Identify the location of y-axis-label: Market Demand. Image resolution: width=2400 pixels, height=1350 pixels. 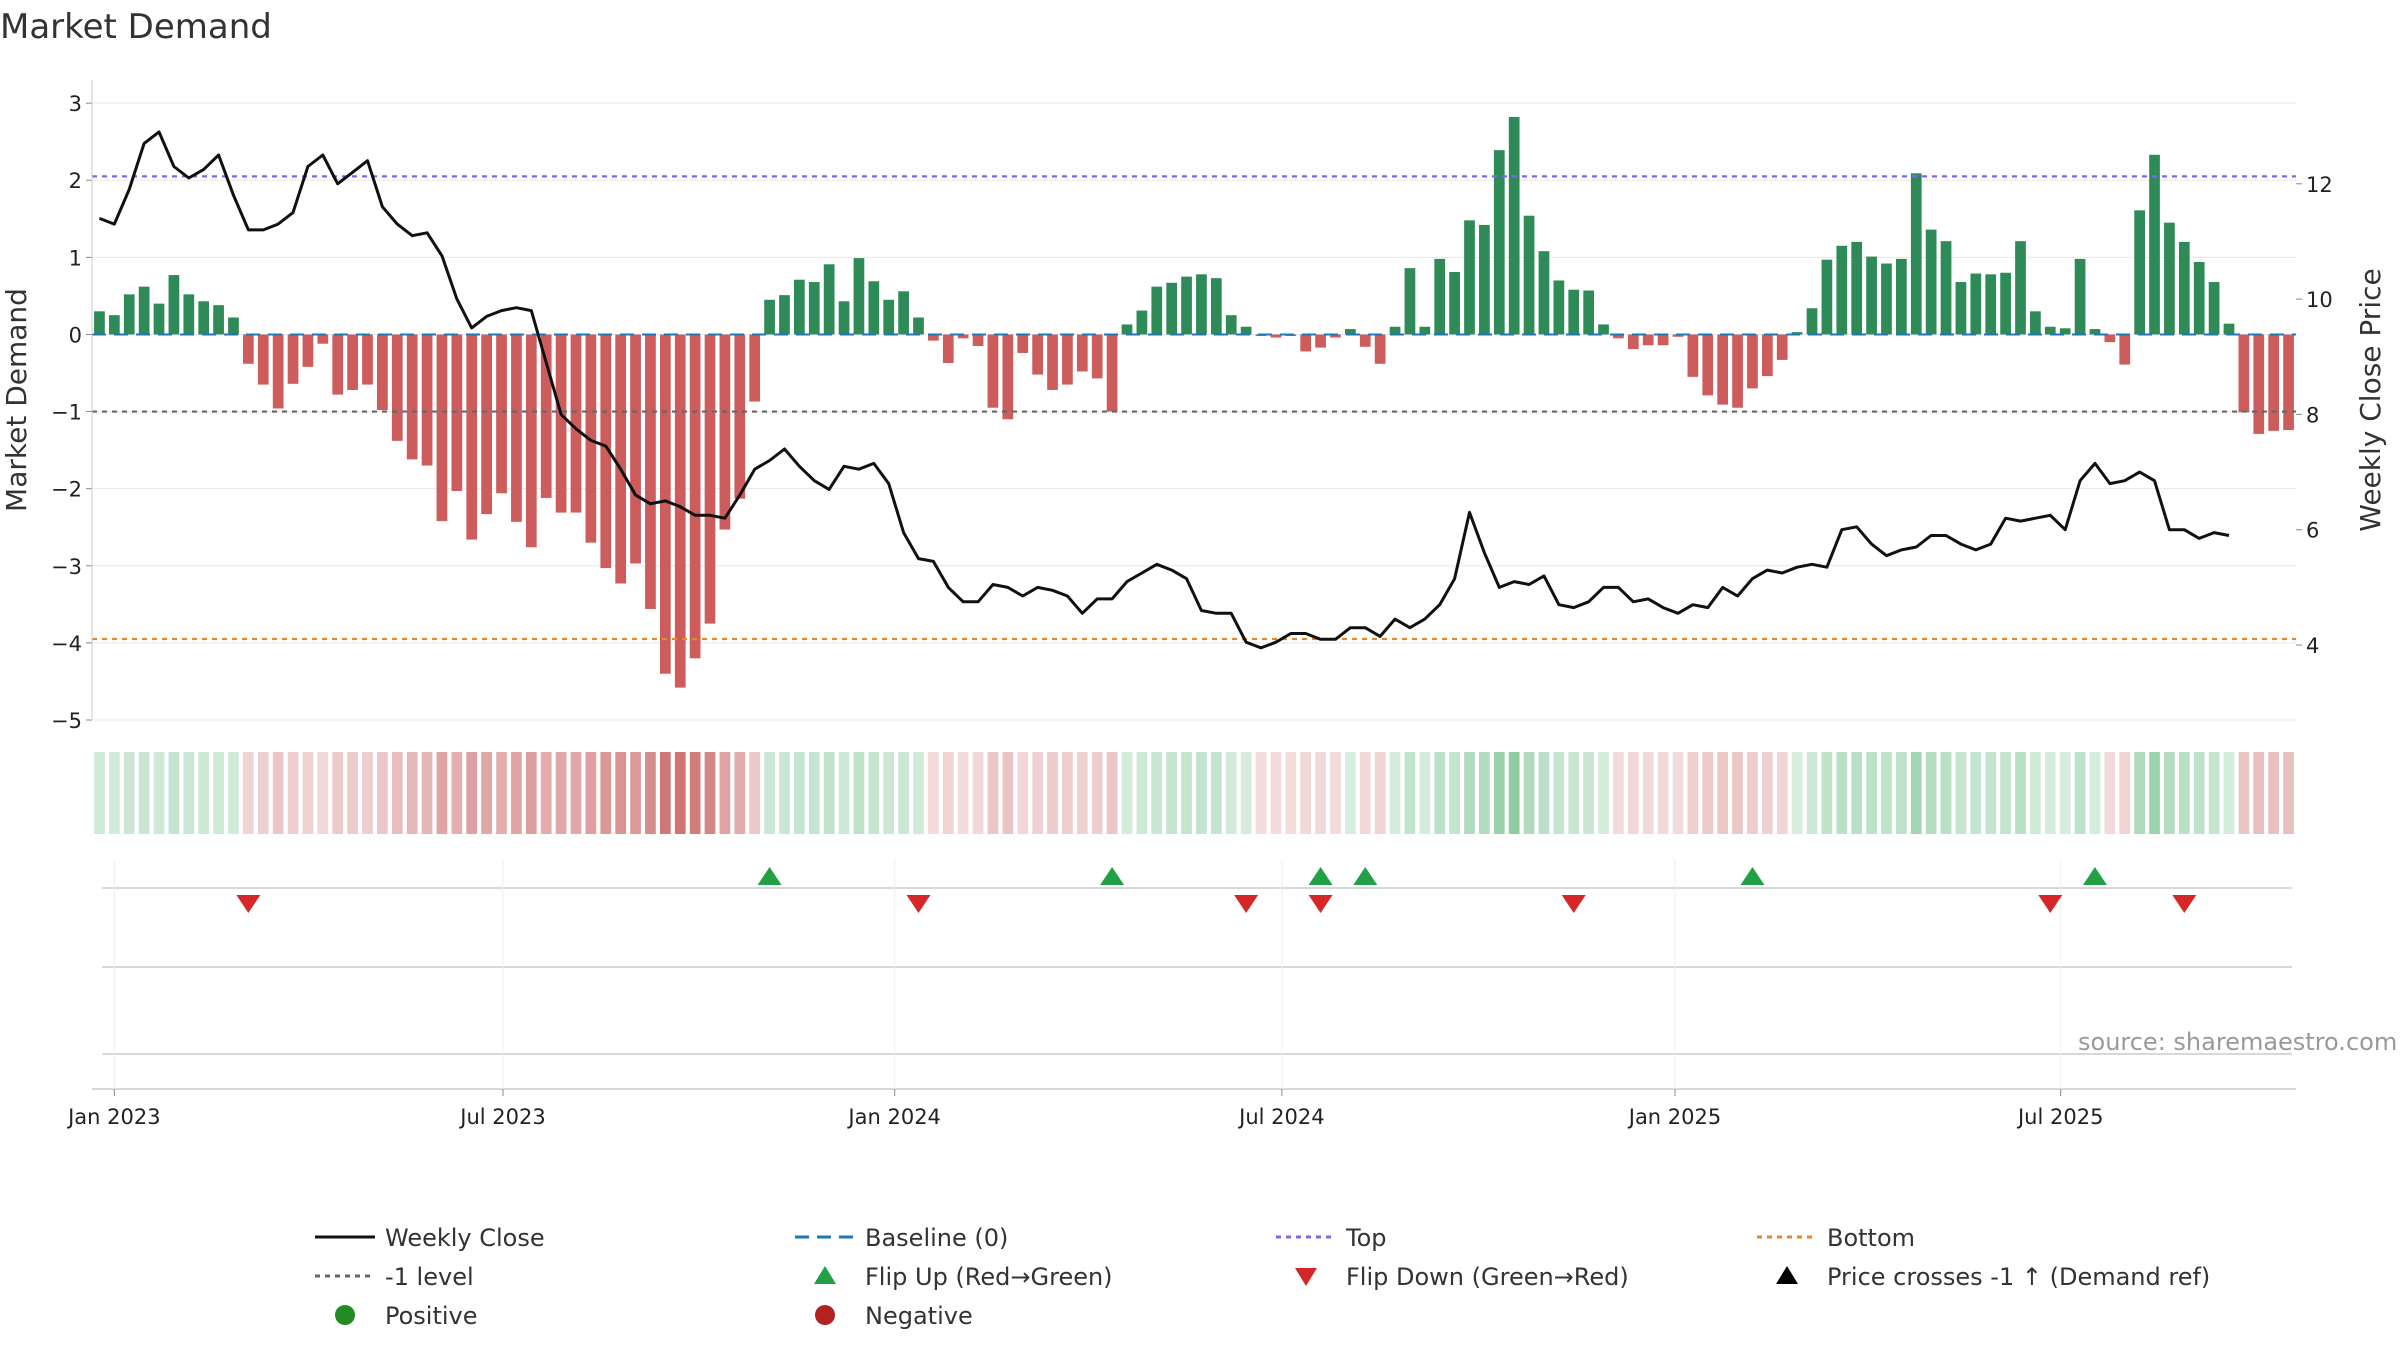
(16, 400).